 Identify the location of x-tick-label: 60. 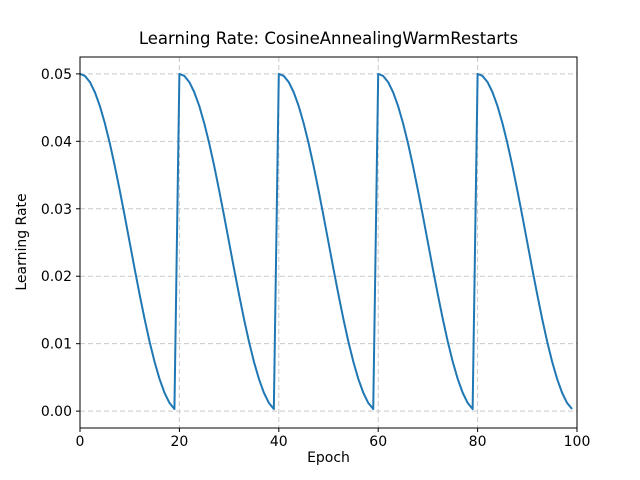
(378, 442).